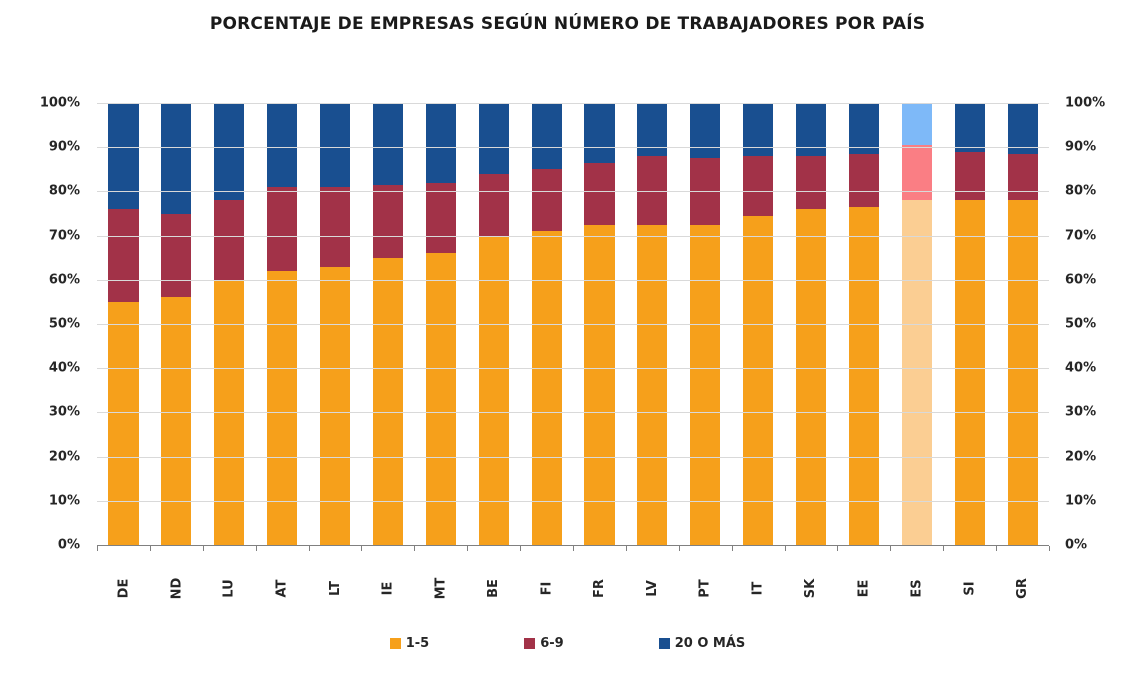  I want to click on x-label-slot: LV, so click(652, 577).